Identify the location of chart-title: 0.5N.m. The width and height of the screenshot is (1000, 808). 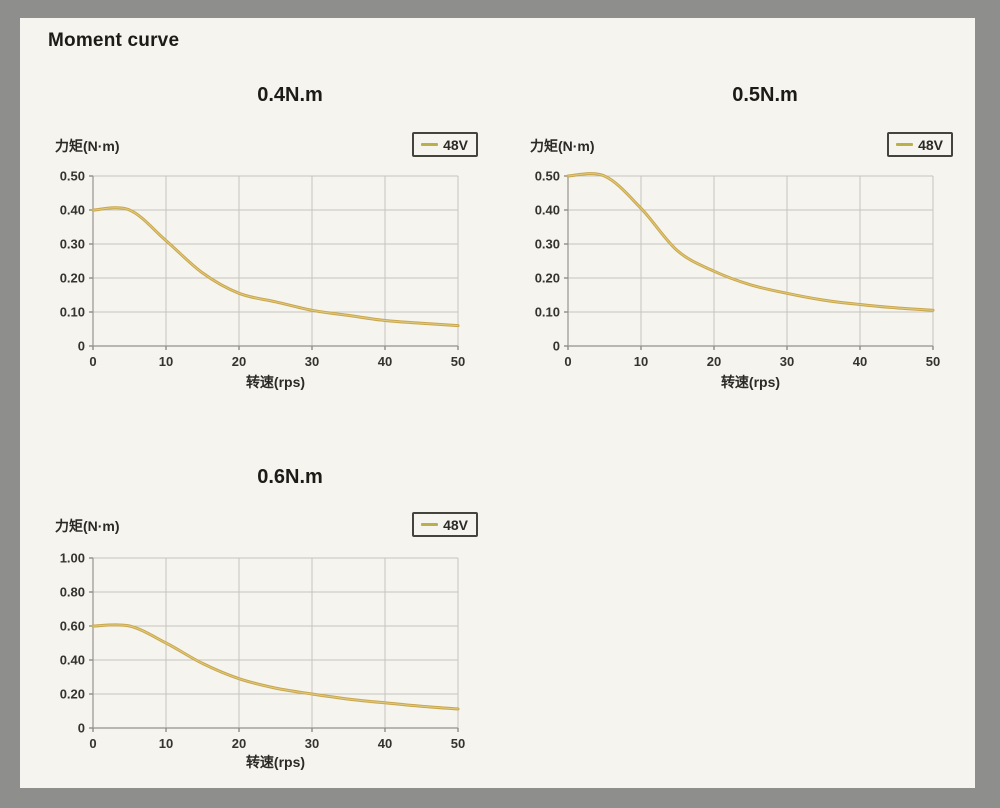
(765, 95).